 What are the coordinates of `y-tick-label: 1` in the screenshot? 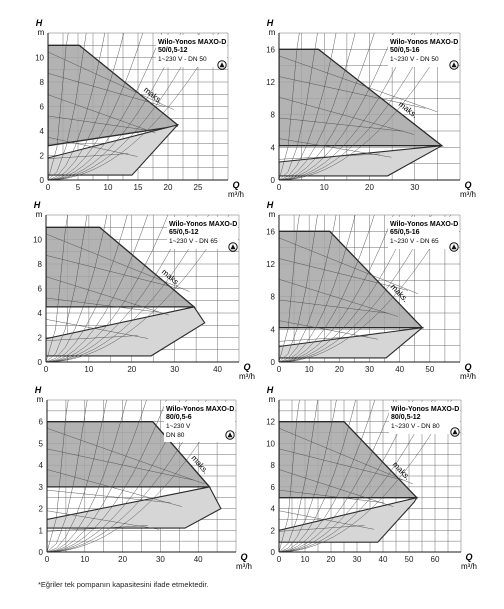 It's located at (41, 530).